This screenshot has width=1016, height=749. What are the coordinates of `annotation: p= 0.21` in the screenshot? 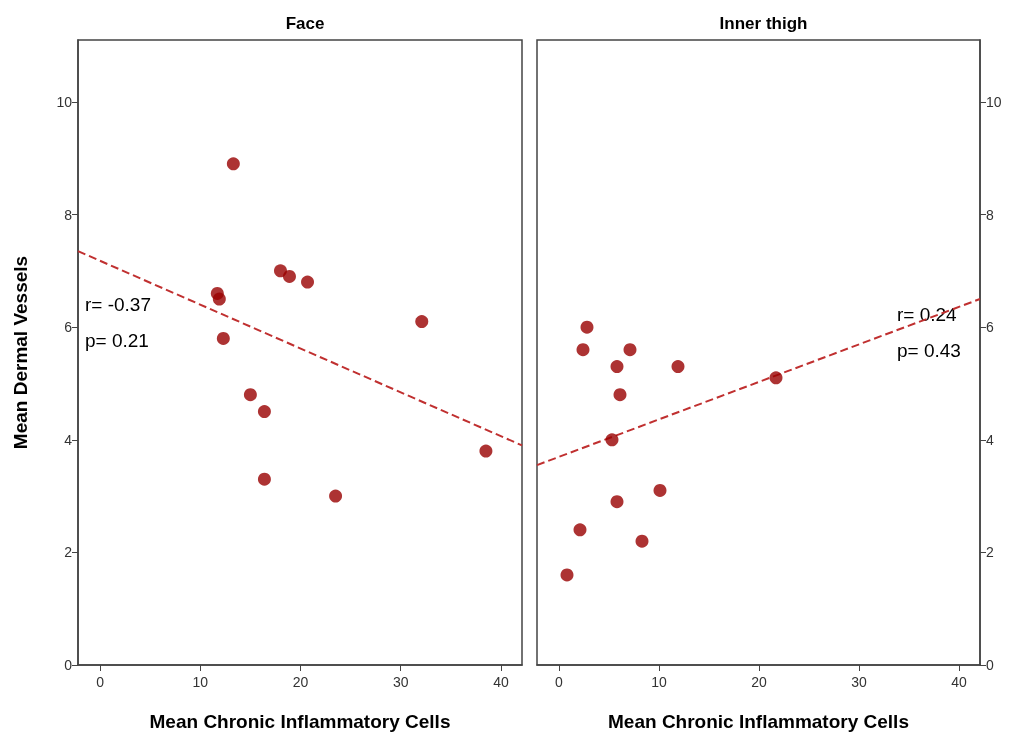 It's located at (117, 340).